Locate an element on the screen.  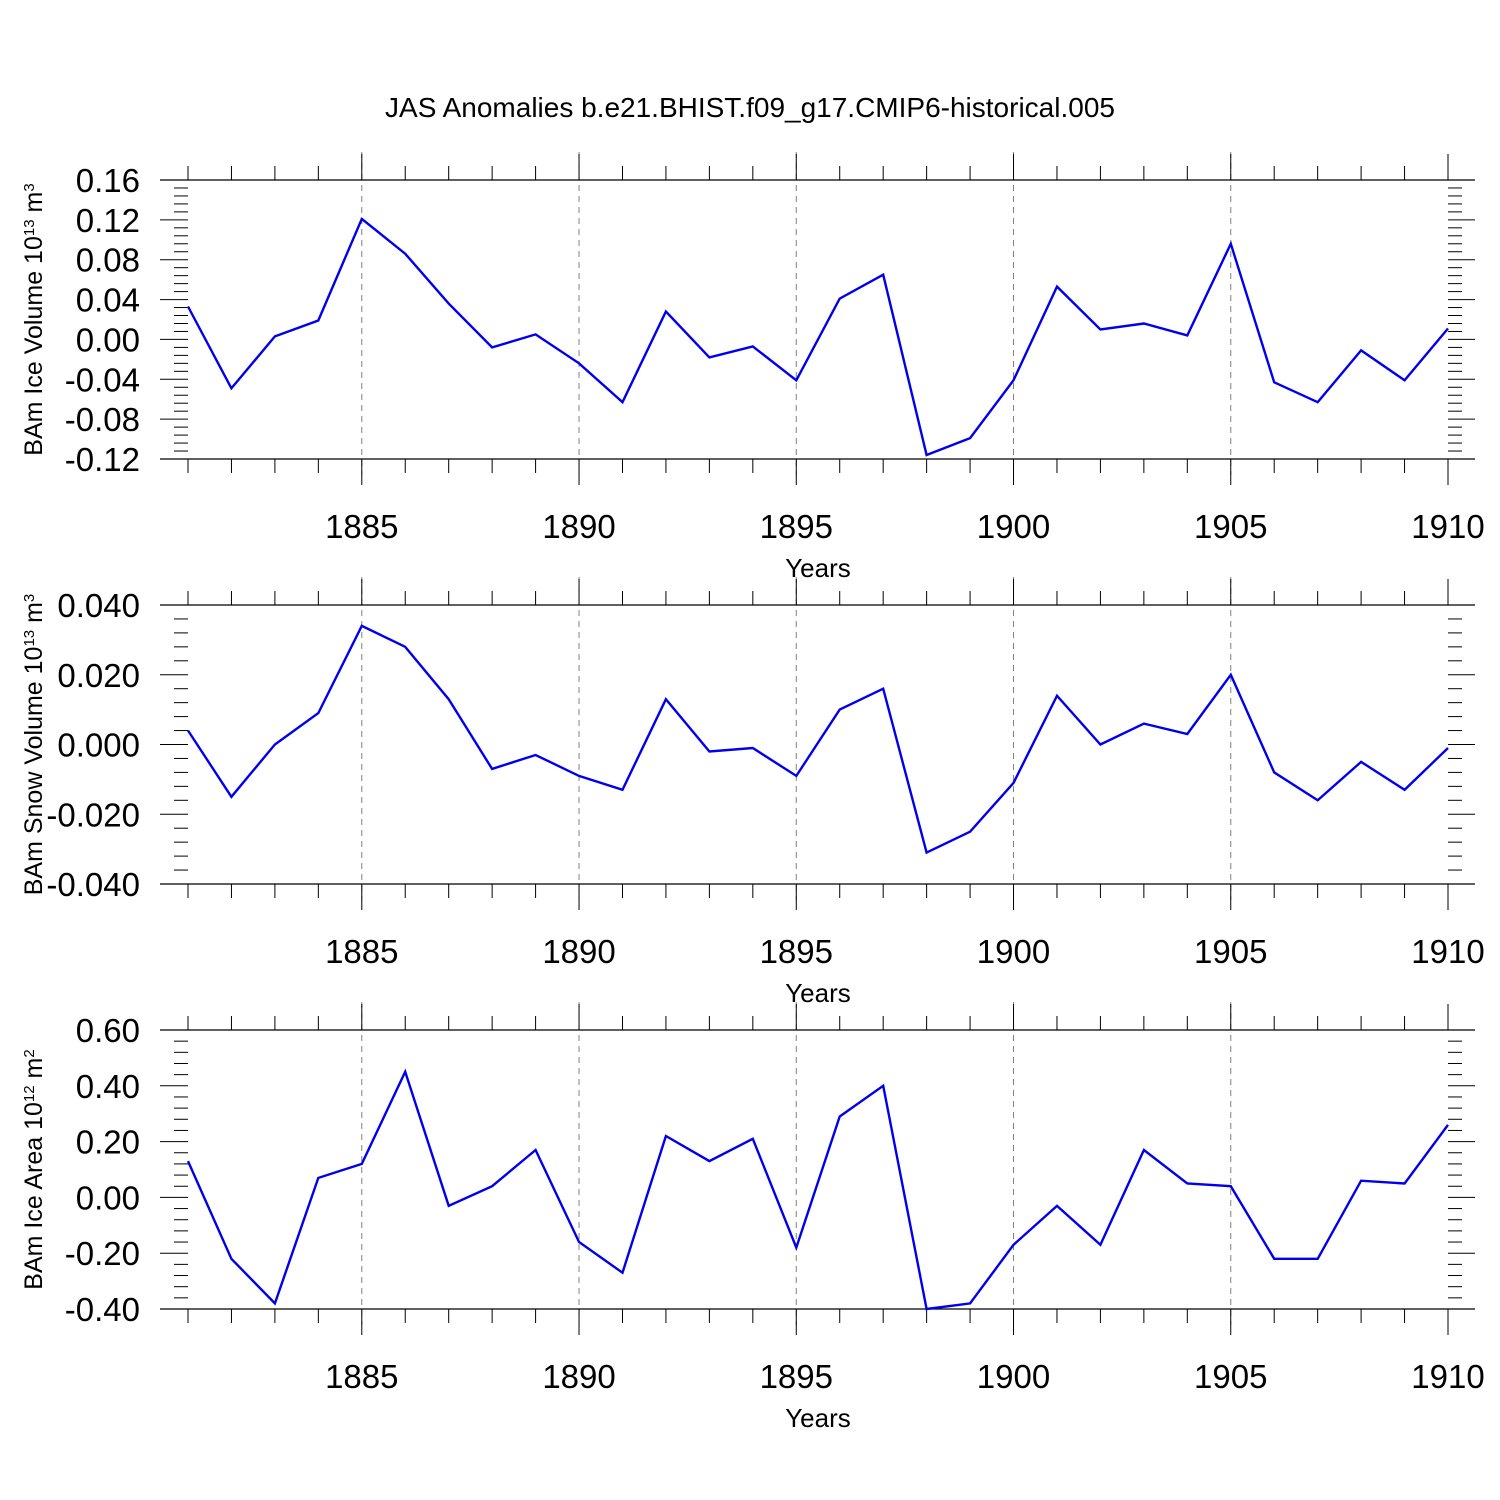
x-tick-label-1890: 1890 is located at coordinates (578, 1376).